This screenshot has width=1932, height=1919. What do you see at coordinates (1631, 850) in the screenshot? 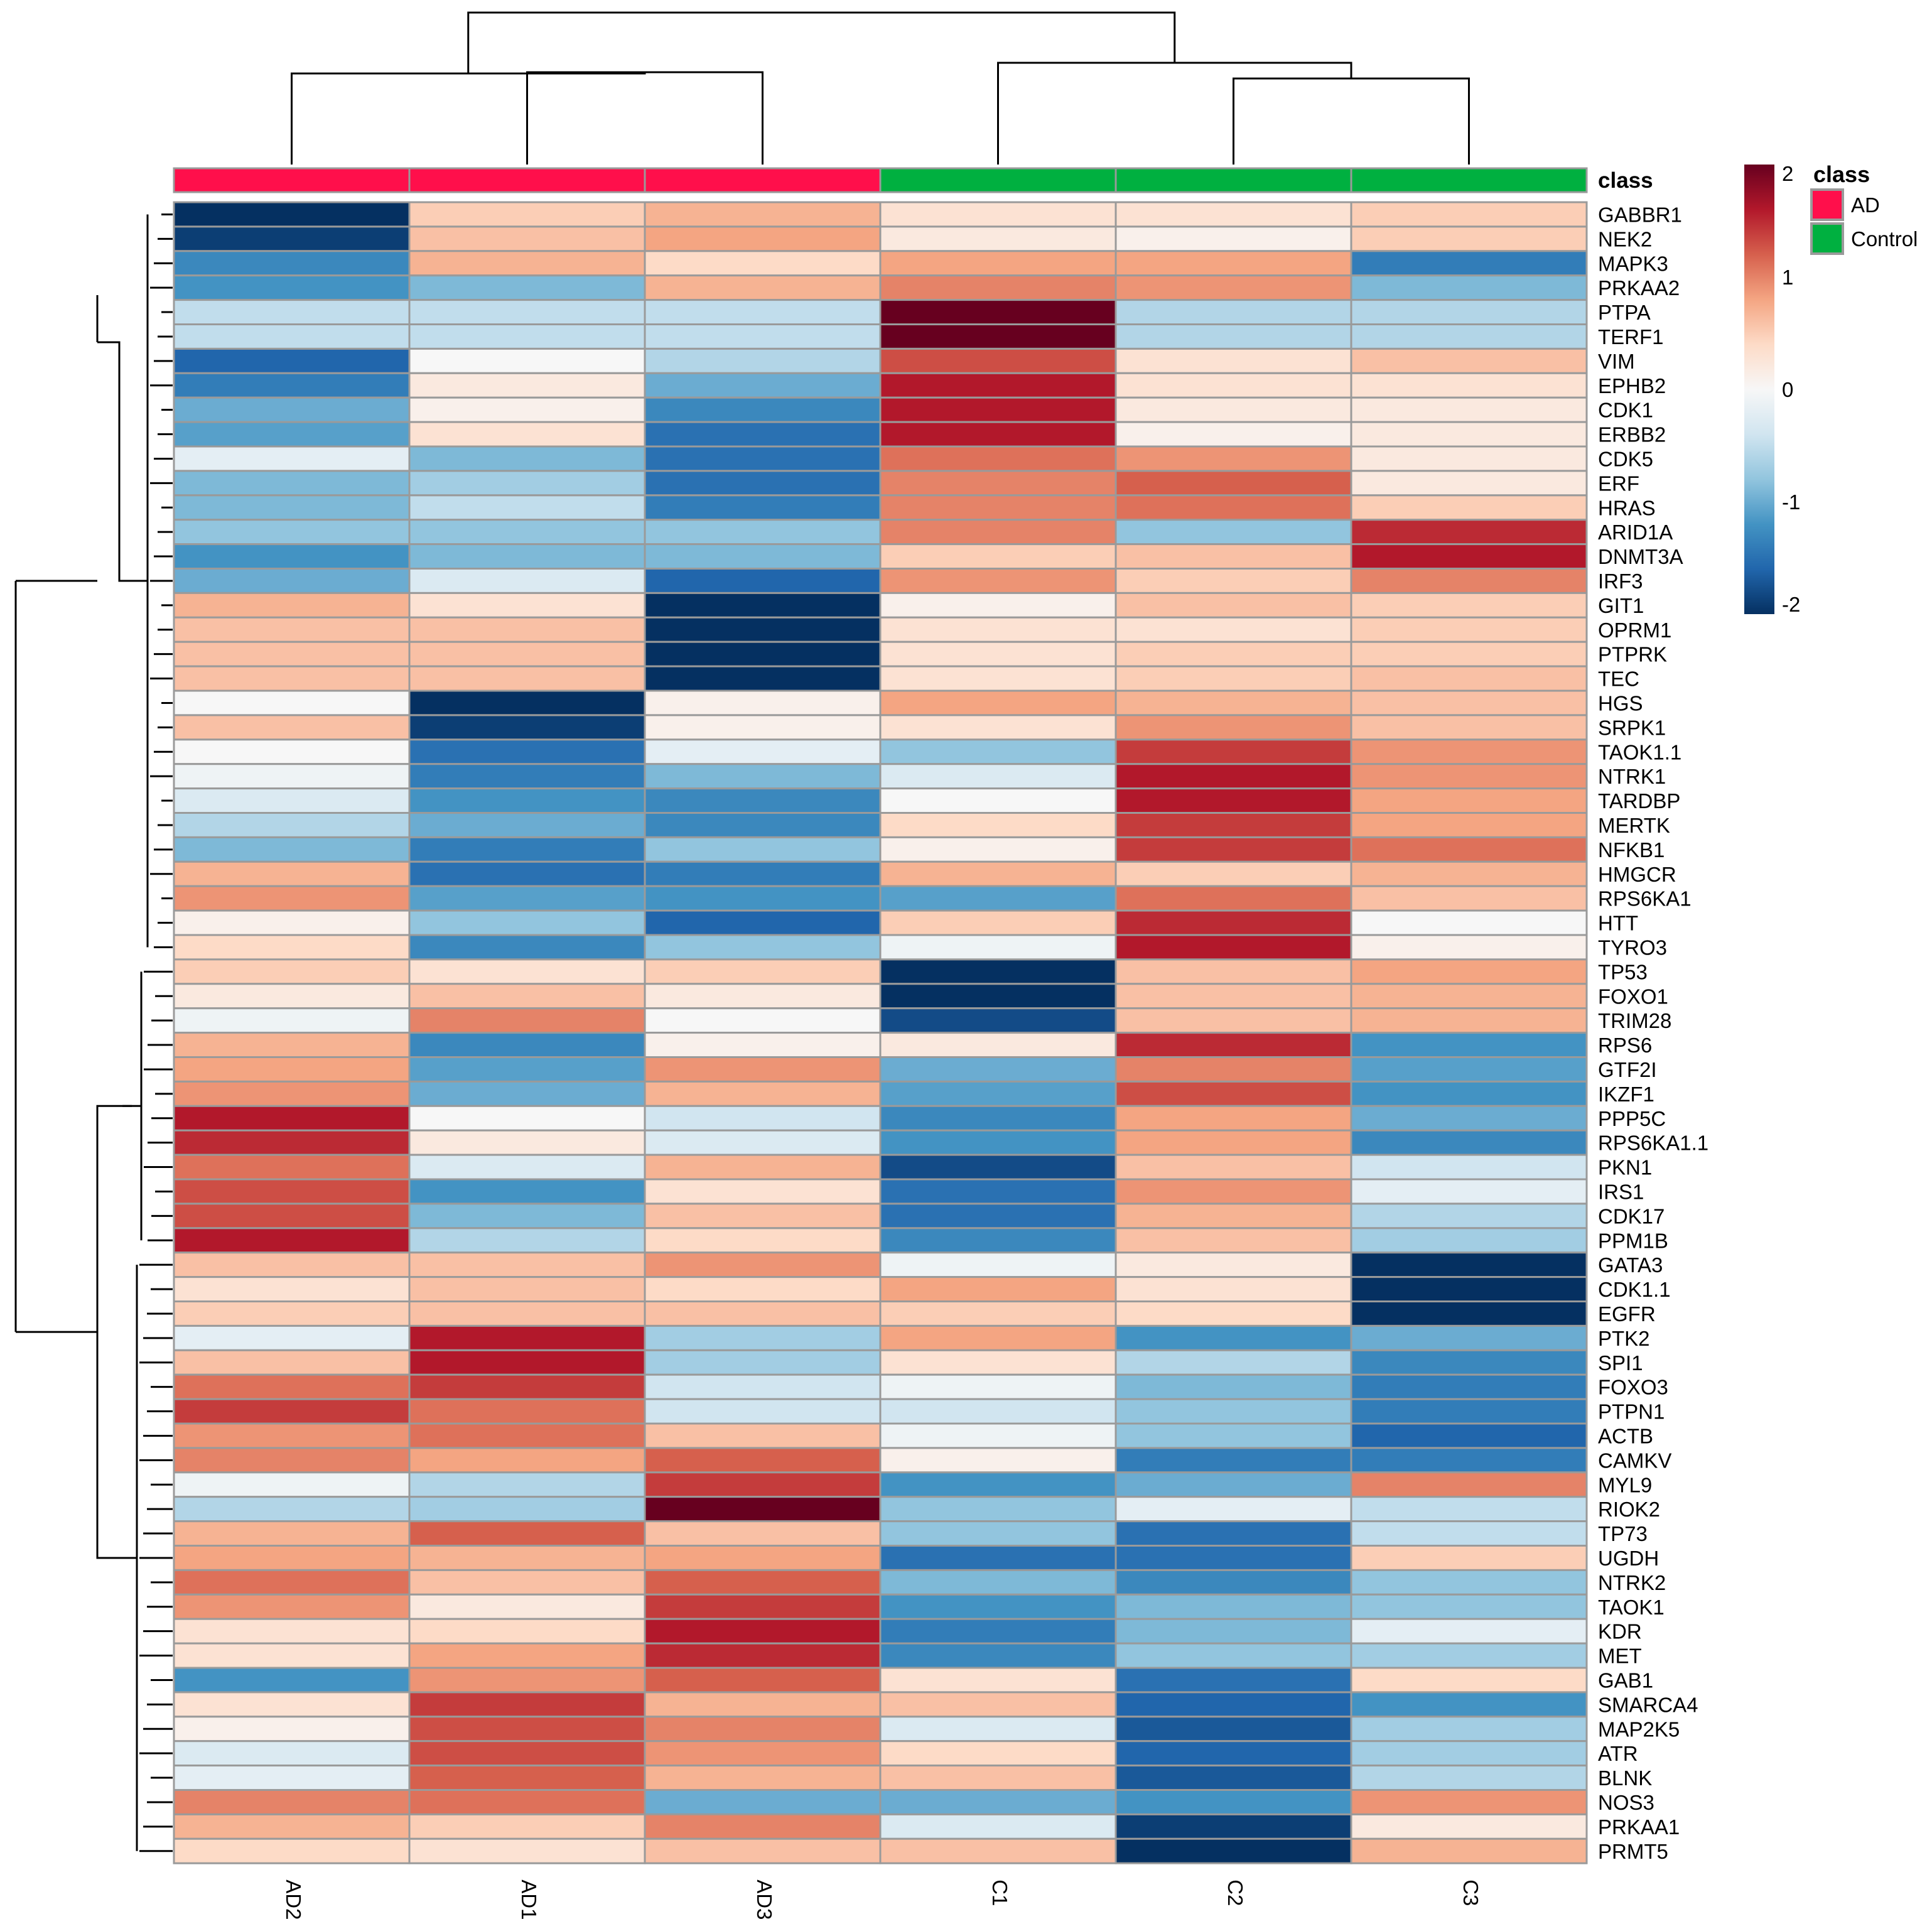
I see `row-label: NFKB1` at bounding box center [1631, 850].